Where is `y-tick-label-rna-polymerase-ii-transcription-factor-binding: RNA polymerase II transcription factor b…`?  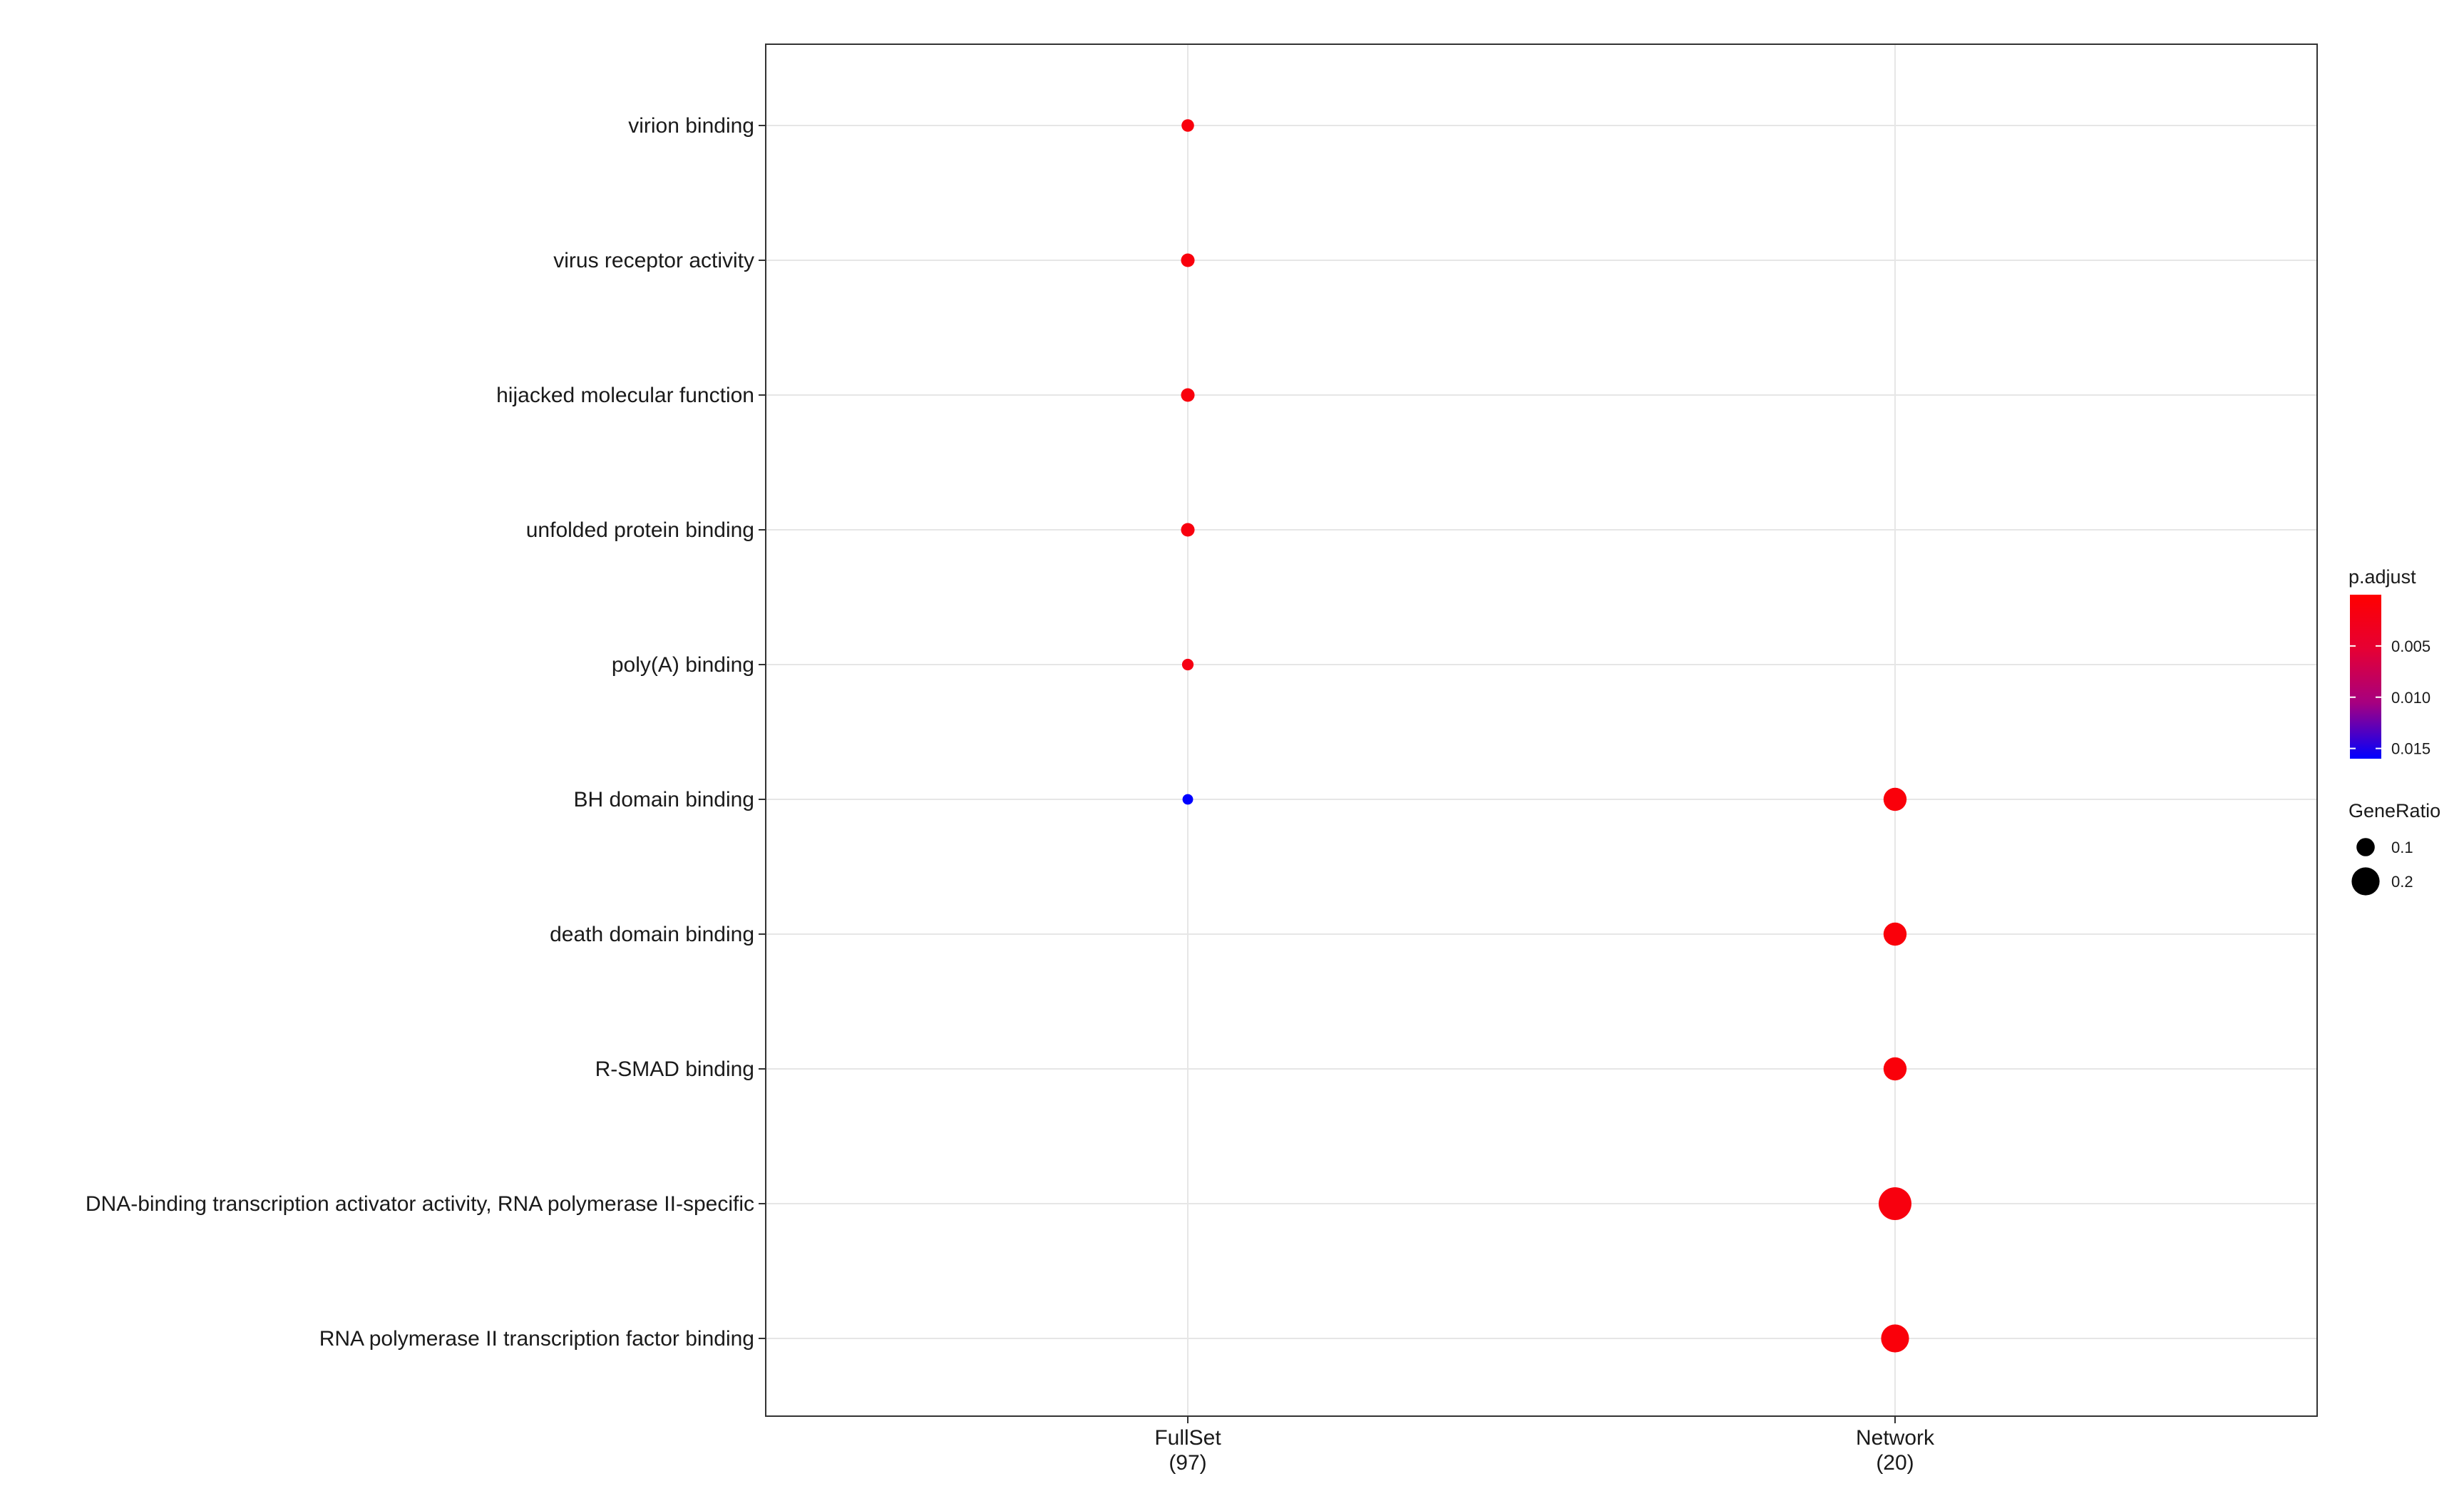
y-tick-label-rna-polymerase-ii-transcription-factor-binding: RNA polymerase II transcription factor b… is located at coordinates (536, 1339).